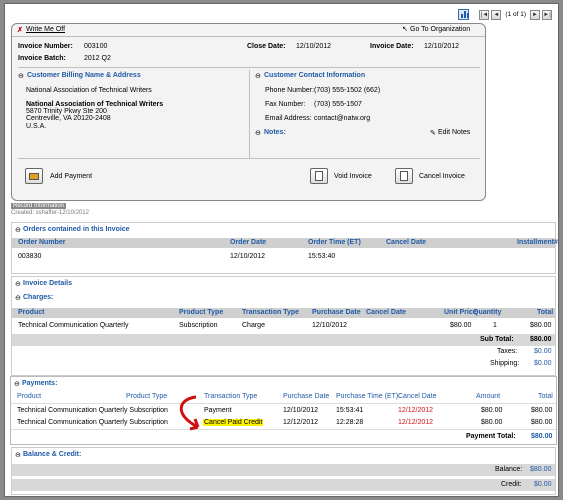  I want to click on last-page-button: ►|, so click(547, 14).